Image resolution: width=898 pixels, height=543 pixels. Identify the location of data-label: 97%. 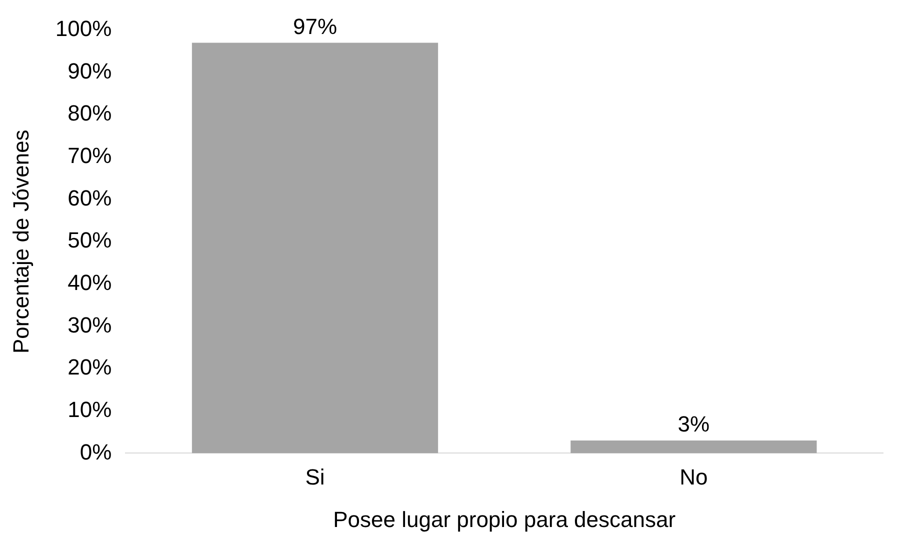
(315, 26).